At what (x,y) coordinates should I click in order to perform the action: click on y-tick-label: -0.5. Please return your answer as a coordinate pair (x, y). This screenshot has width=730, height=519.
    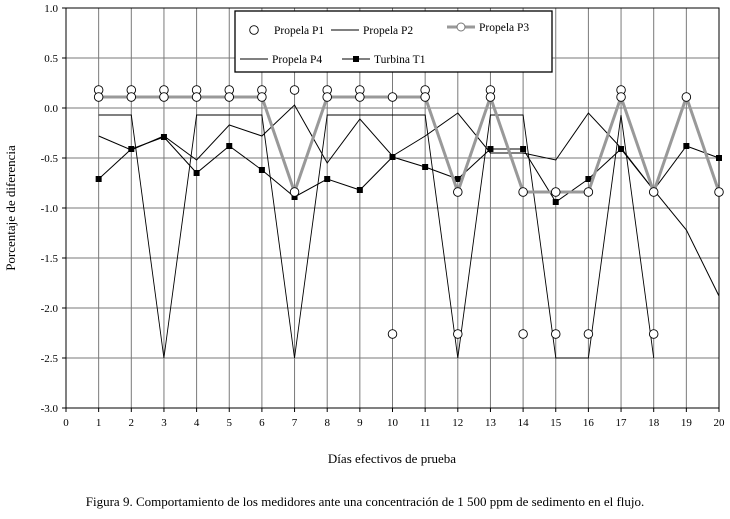
    Looking at the image, I should click on (50, 159).